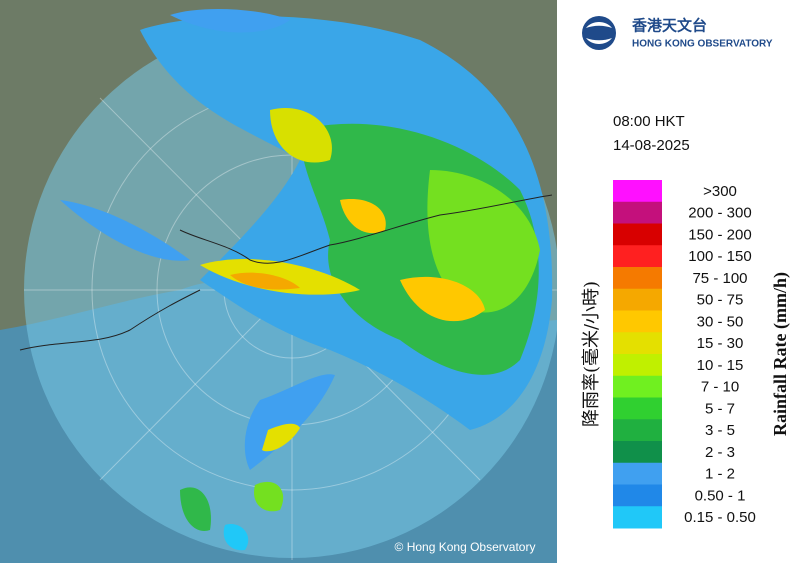 This screenshot has width=800, height=568. What do you see at coordinates (669, 26) in the screenshot?
I see `logo-chinese: 香港天文台` at bounding box center [669, 26].